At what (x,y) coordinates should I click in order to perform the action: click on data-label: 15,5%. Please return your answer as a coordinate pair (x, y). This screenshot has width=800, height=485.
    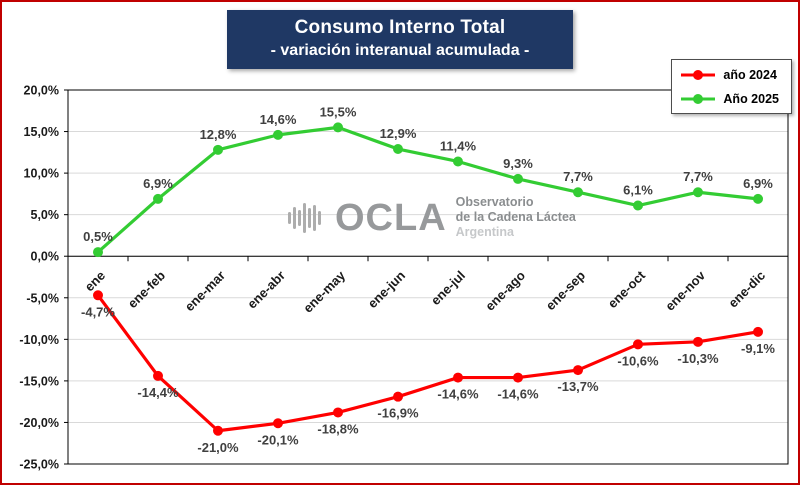
    Looking at the image, I should click on (338, 111).